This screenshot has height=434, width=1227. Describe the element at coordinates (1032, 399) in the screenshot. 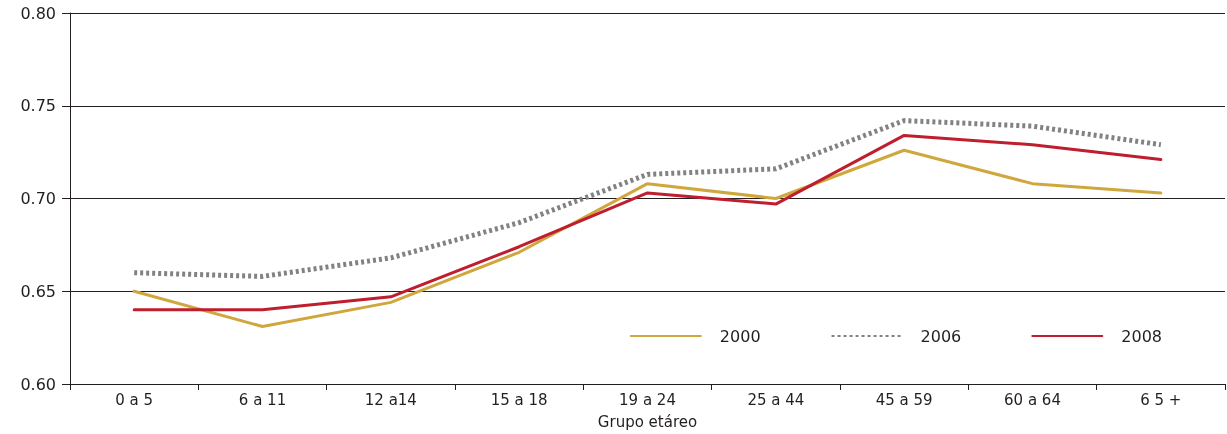

I see `x-tick-label: 60 a 64` at that location.